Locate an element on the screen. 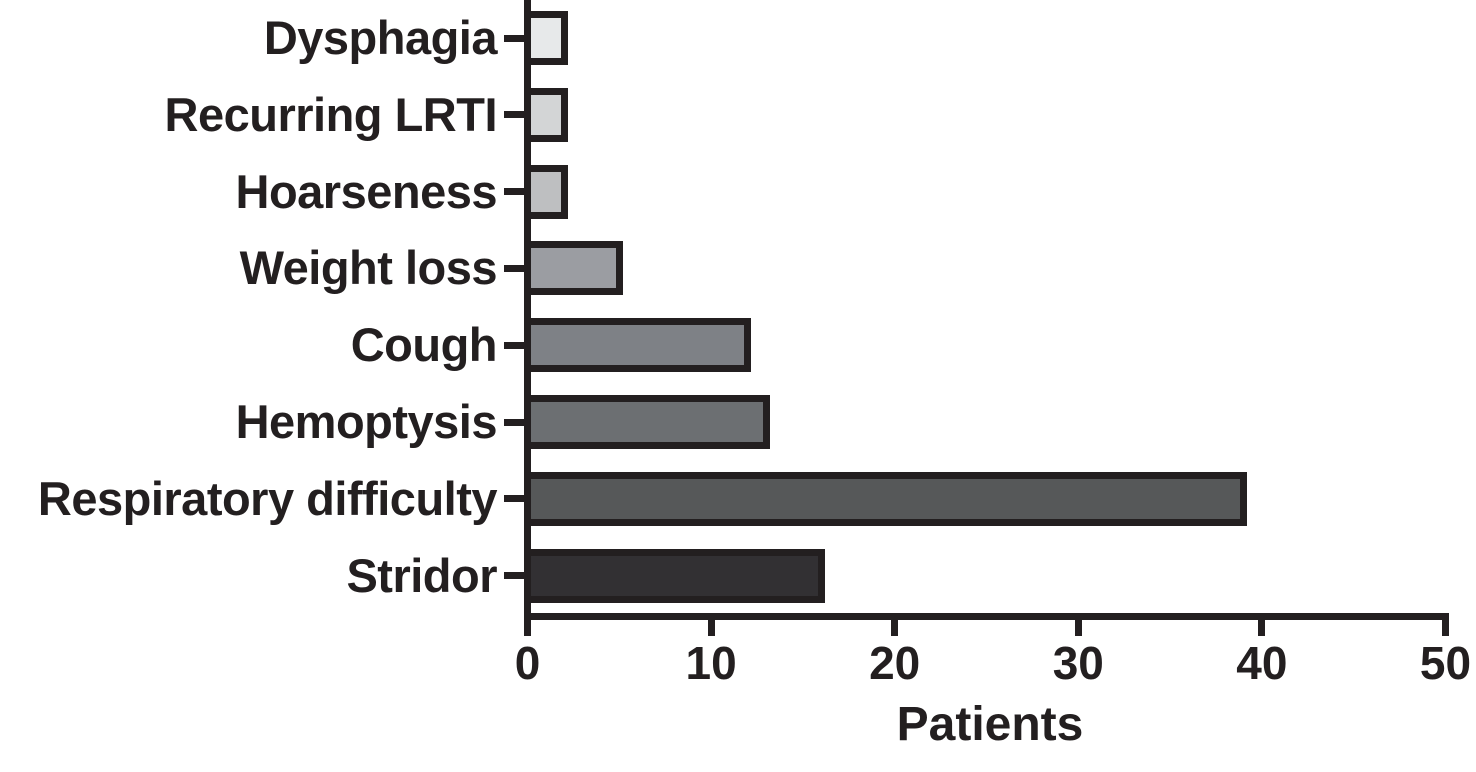 This screenshot has height=772, width=1476. bar-recurring-lrti is located at coordinates (546, 114).